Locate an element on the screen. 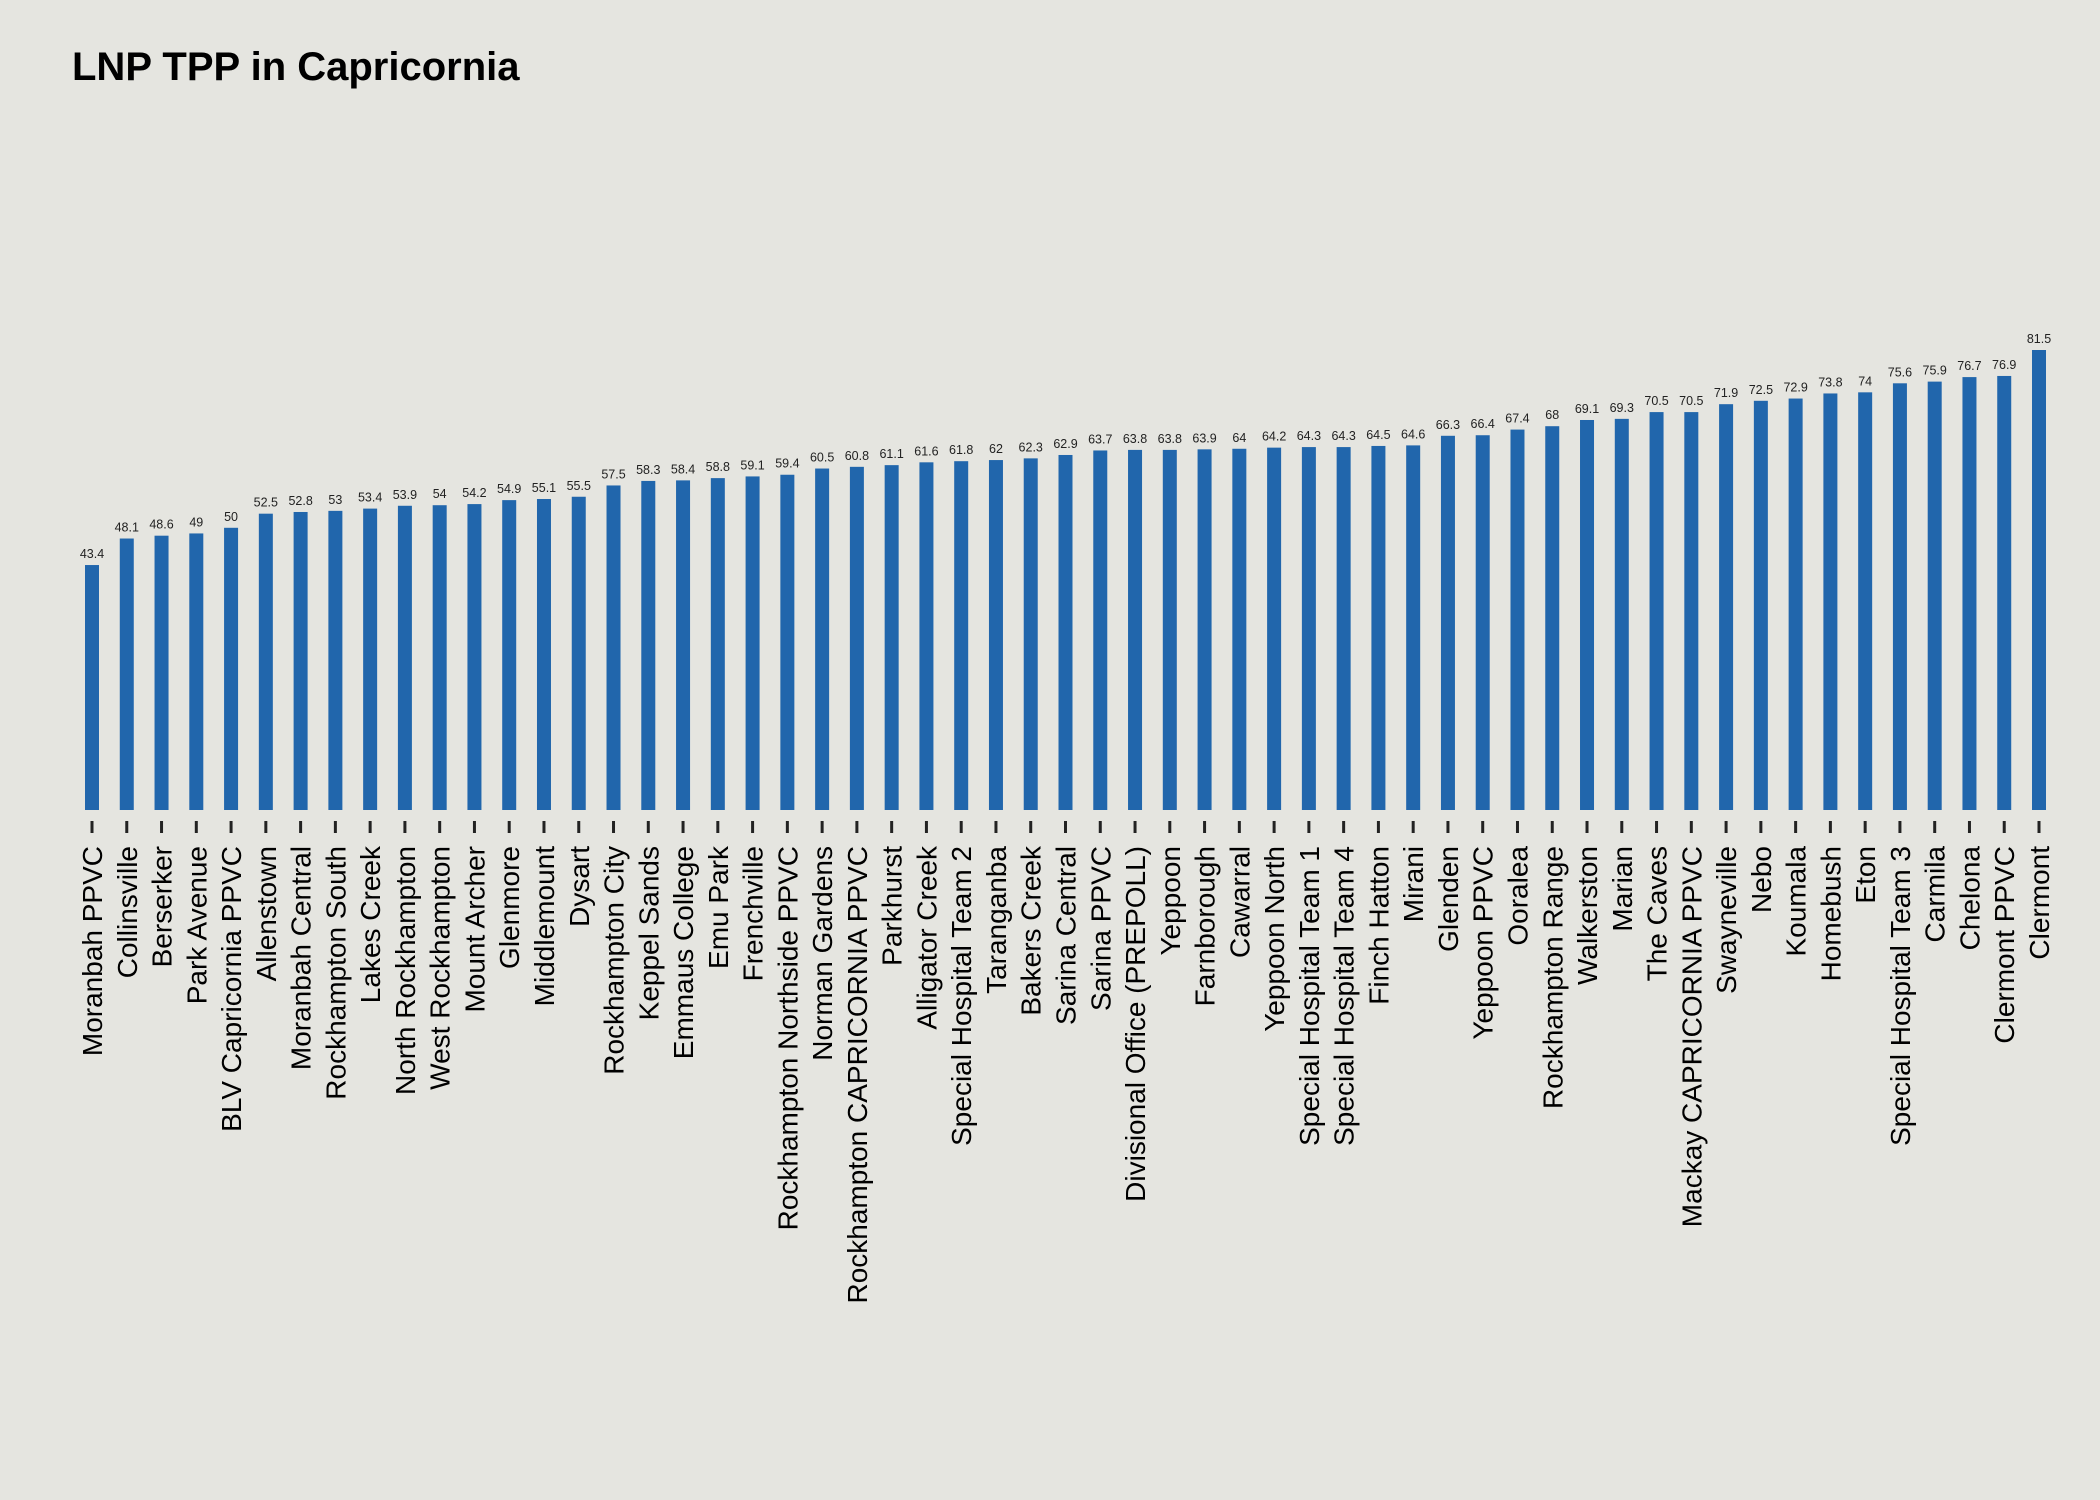 This screenshot has height=1500, width=2100. x-ticks-group is located at coordinates (1065, 827).